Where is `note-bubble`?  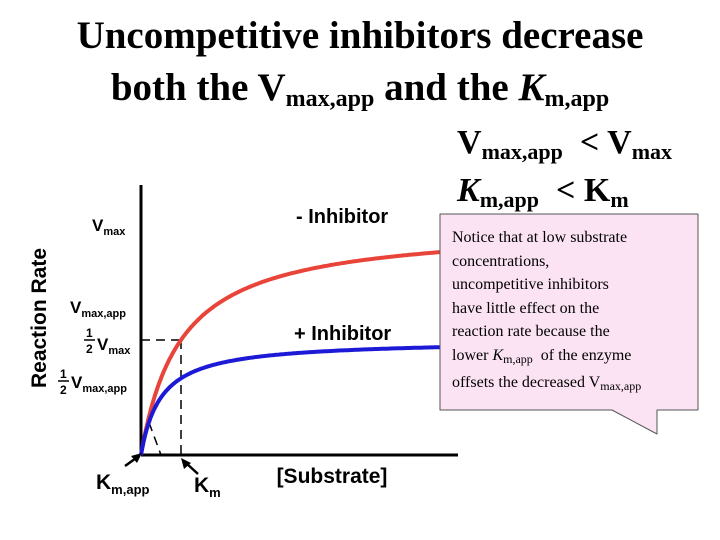
note-bubble is located at coordinates (569, 324).